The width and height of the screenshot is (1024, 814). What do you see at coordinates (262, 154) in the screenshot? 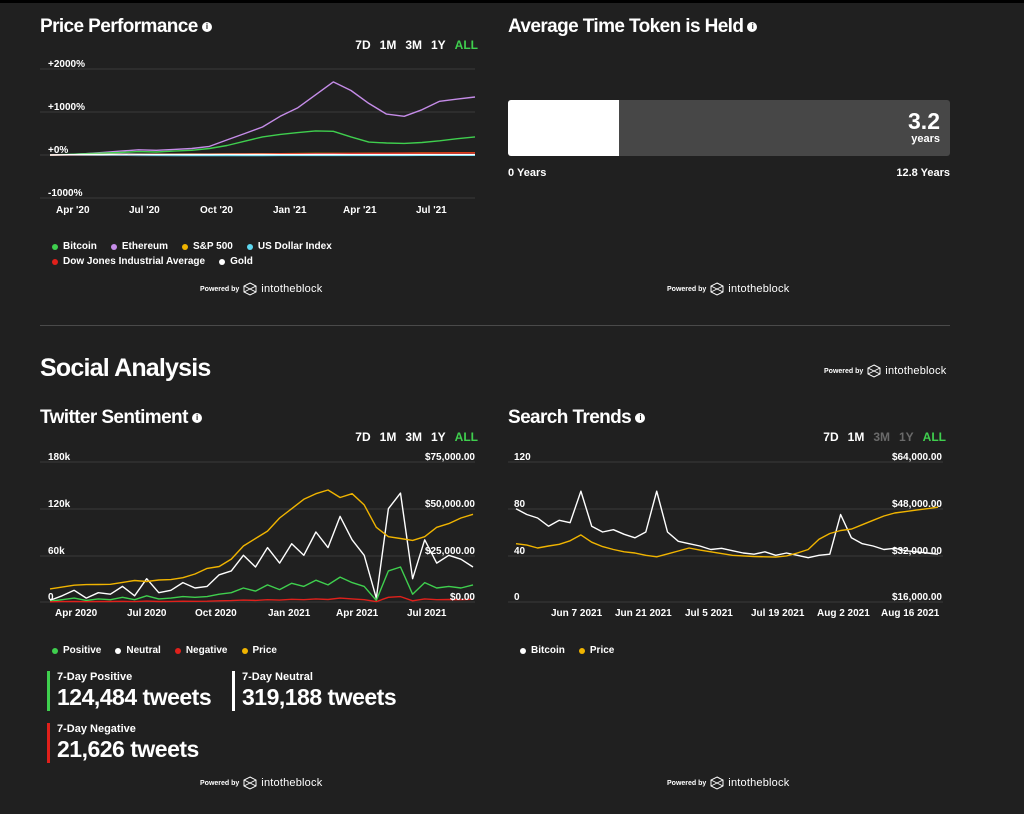
I see `series-line-gold` at bounding box center [262, 154].